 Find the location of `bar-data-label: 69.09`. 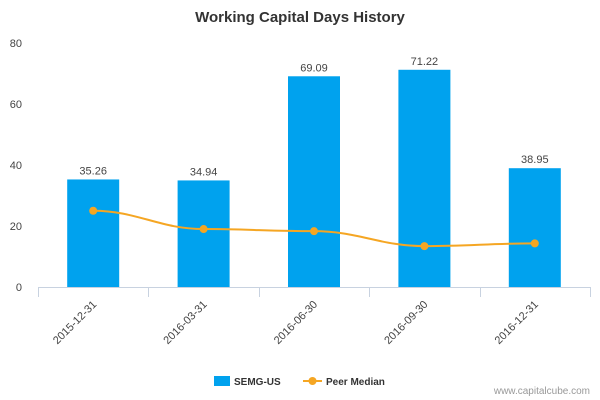

bar-data-label: 69.09 is located at coordinates (314, 68).